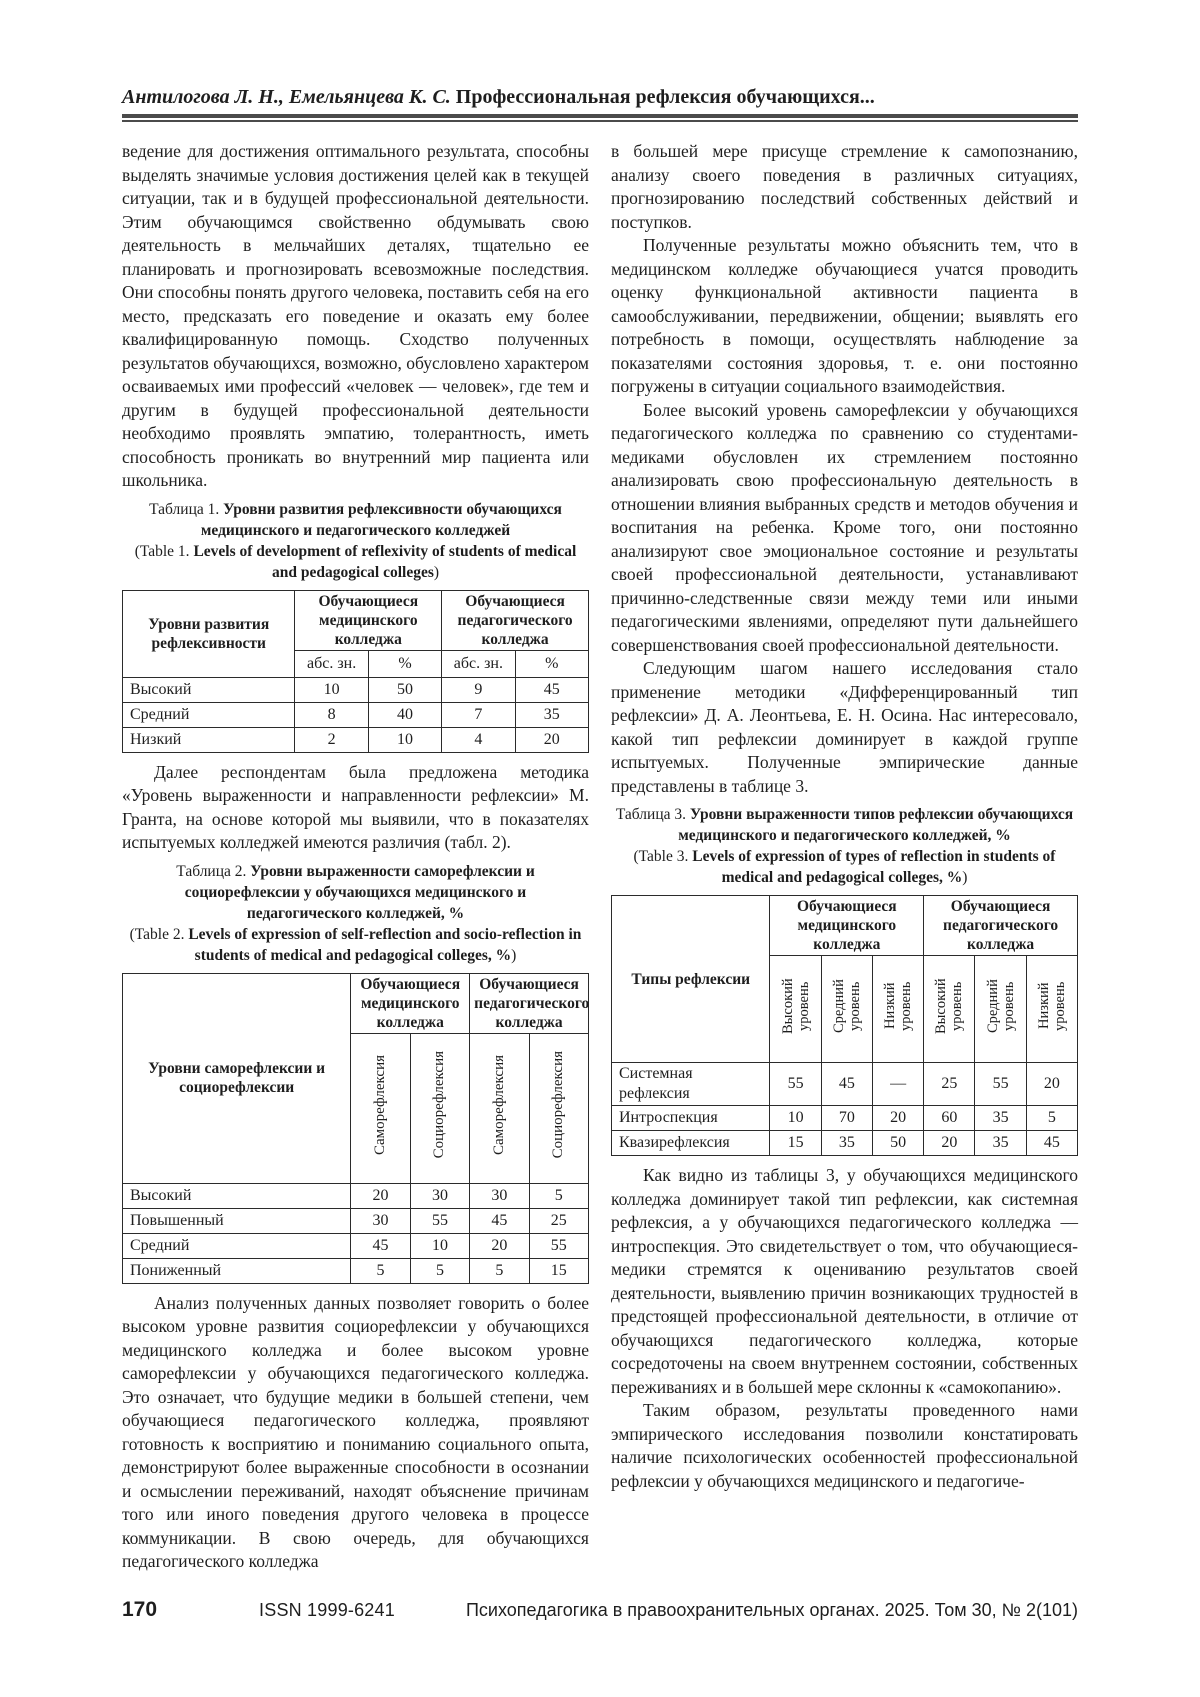 The width and height of the screenshot is (1200, 1697). I want to click on t3-subheader-high-level: Высокий уровень, so click(949, 1009).